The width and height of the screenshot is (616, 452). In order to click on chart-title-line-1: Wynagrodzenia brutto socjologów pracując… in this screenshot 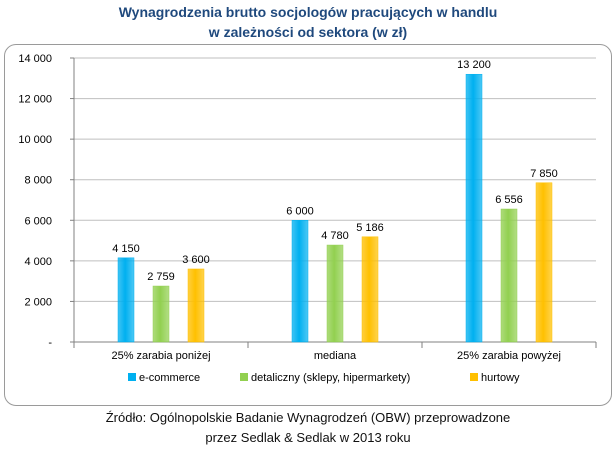, I will do `click(308, 12)`.